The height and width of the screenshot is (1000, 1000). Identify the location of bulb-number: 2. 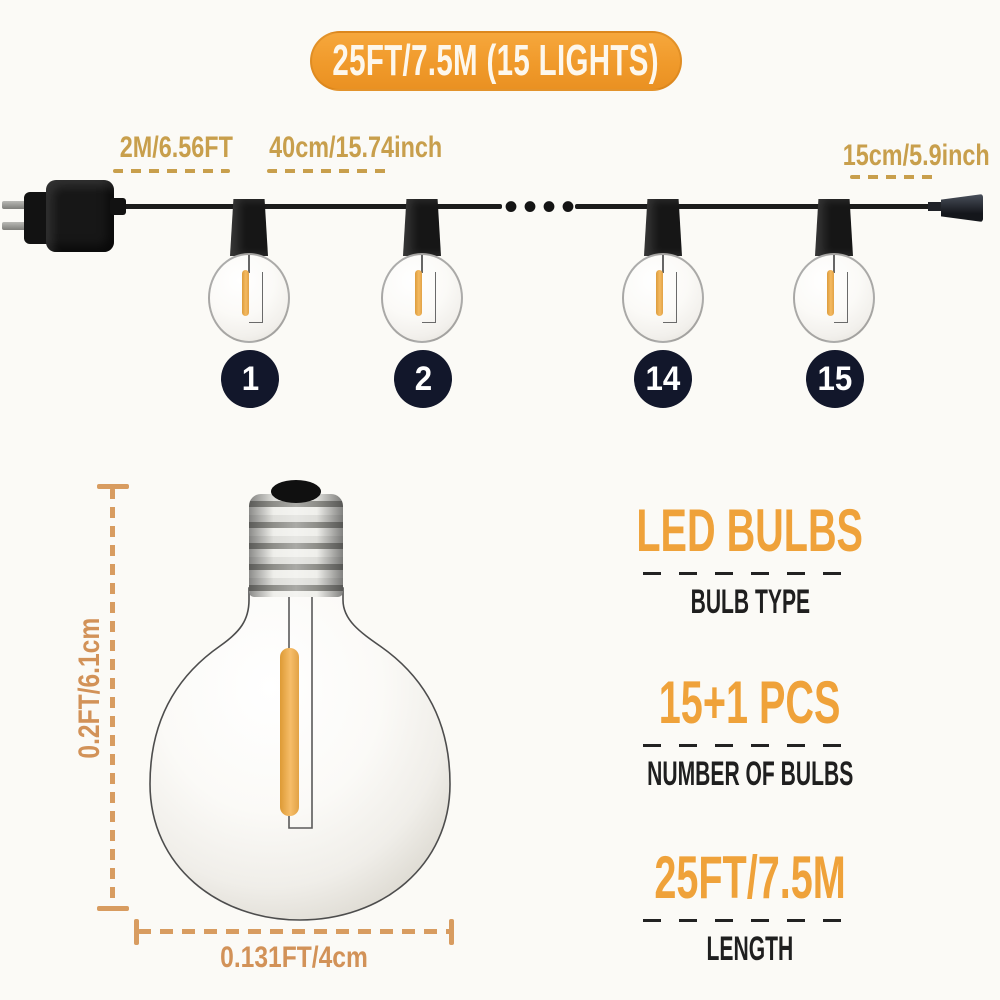
(423, 378).